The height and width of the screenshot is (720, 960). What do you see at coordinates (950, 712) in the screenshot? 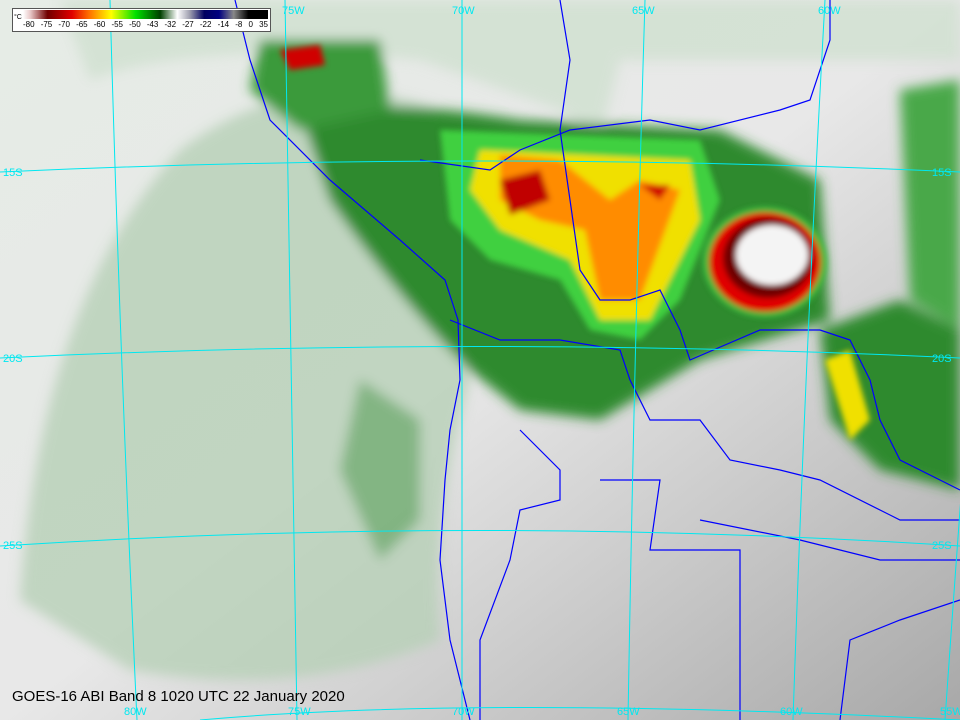
I see `lon-label: 55W` at bounding box center [950, 712].